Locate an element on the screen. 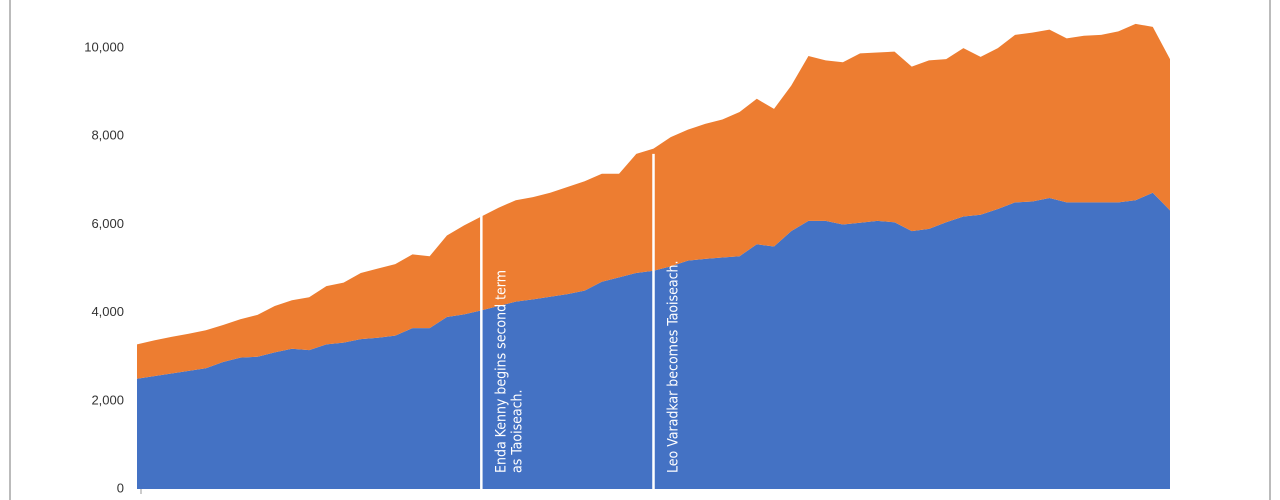  y-tick-label: 2,000 is located at coordinates (107, 399).